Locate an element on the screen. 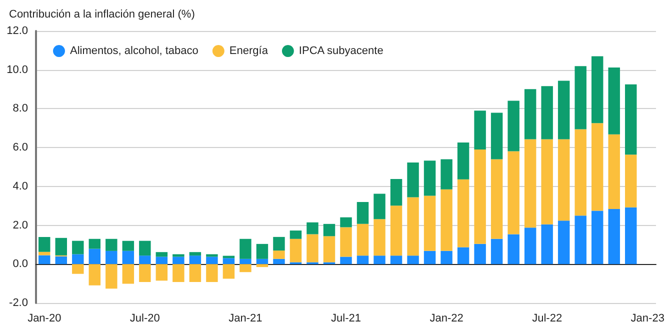  x-tick-label: Jan-23 is located at coordinates (647, 318).